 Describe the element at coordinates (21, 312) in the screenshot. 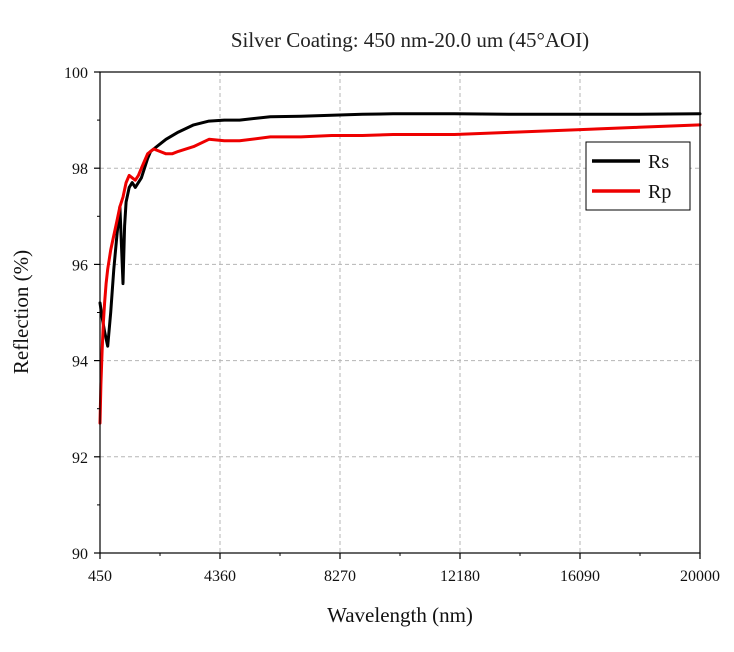

I see `y-axis-label: Reflection (%)` at that location.